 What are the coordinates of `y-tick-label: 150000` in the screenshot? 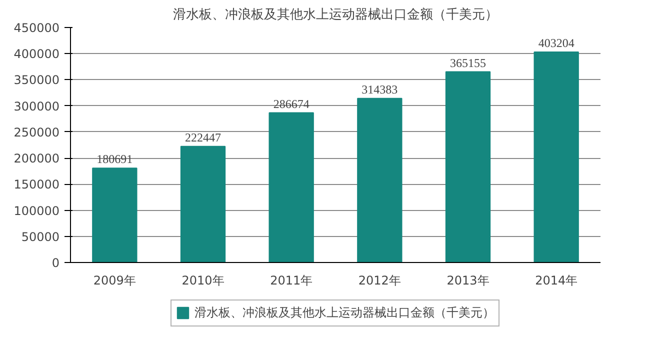 It's located at (37, 185).